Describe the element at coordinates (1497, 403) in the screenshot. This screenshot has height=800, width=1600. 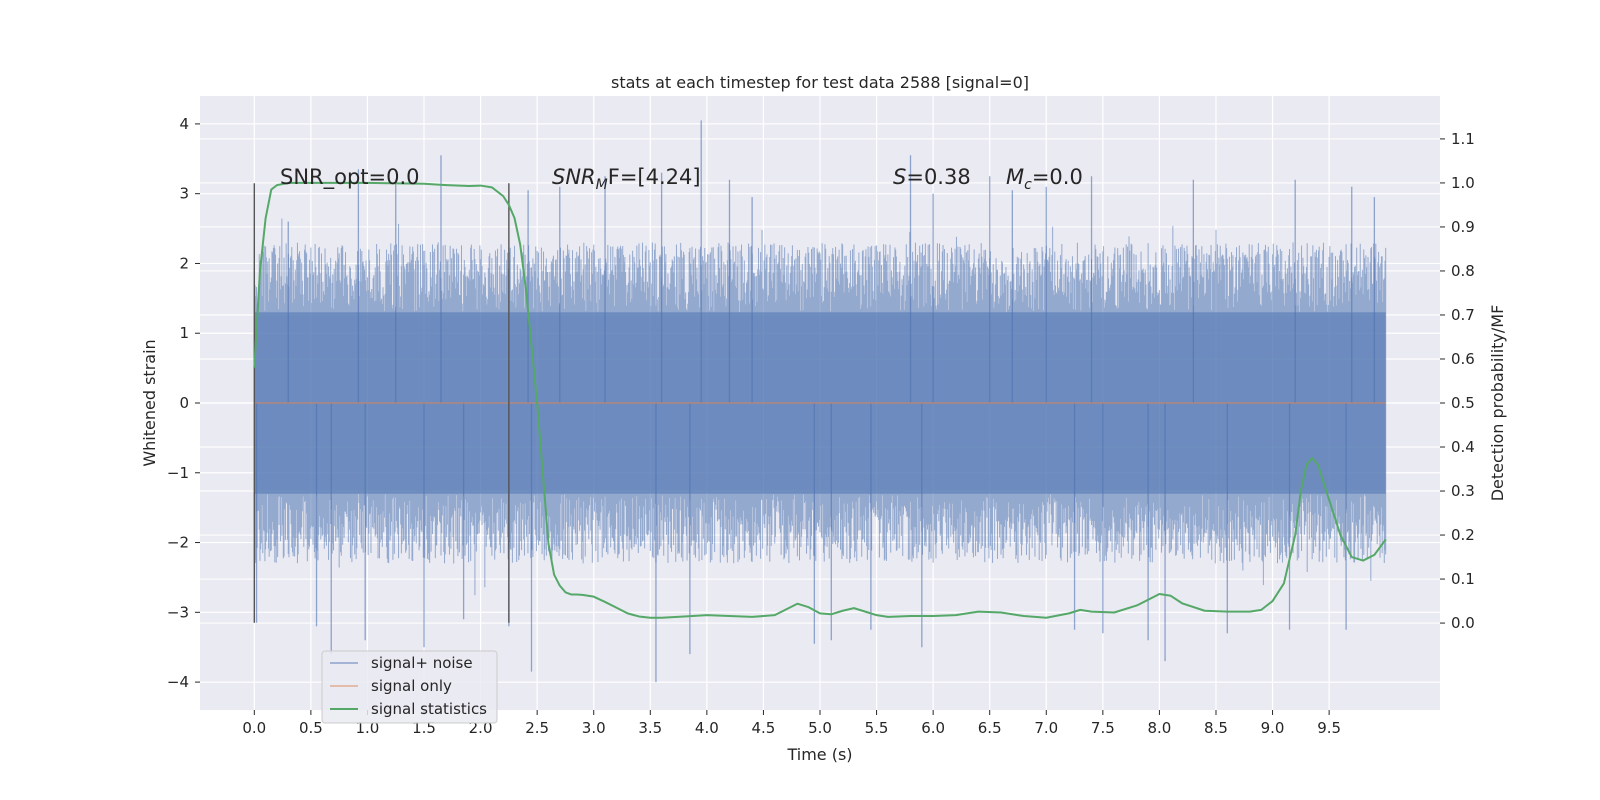
I see `y-right-axis-label: Detection probability/MF` at that location.